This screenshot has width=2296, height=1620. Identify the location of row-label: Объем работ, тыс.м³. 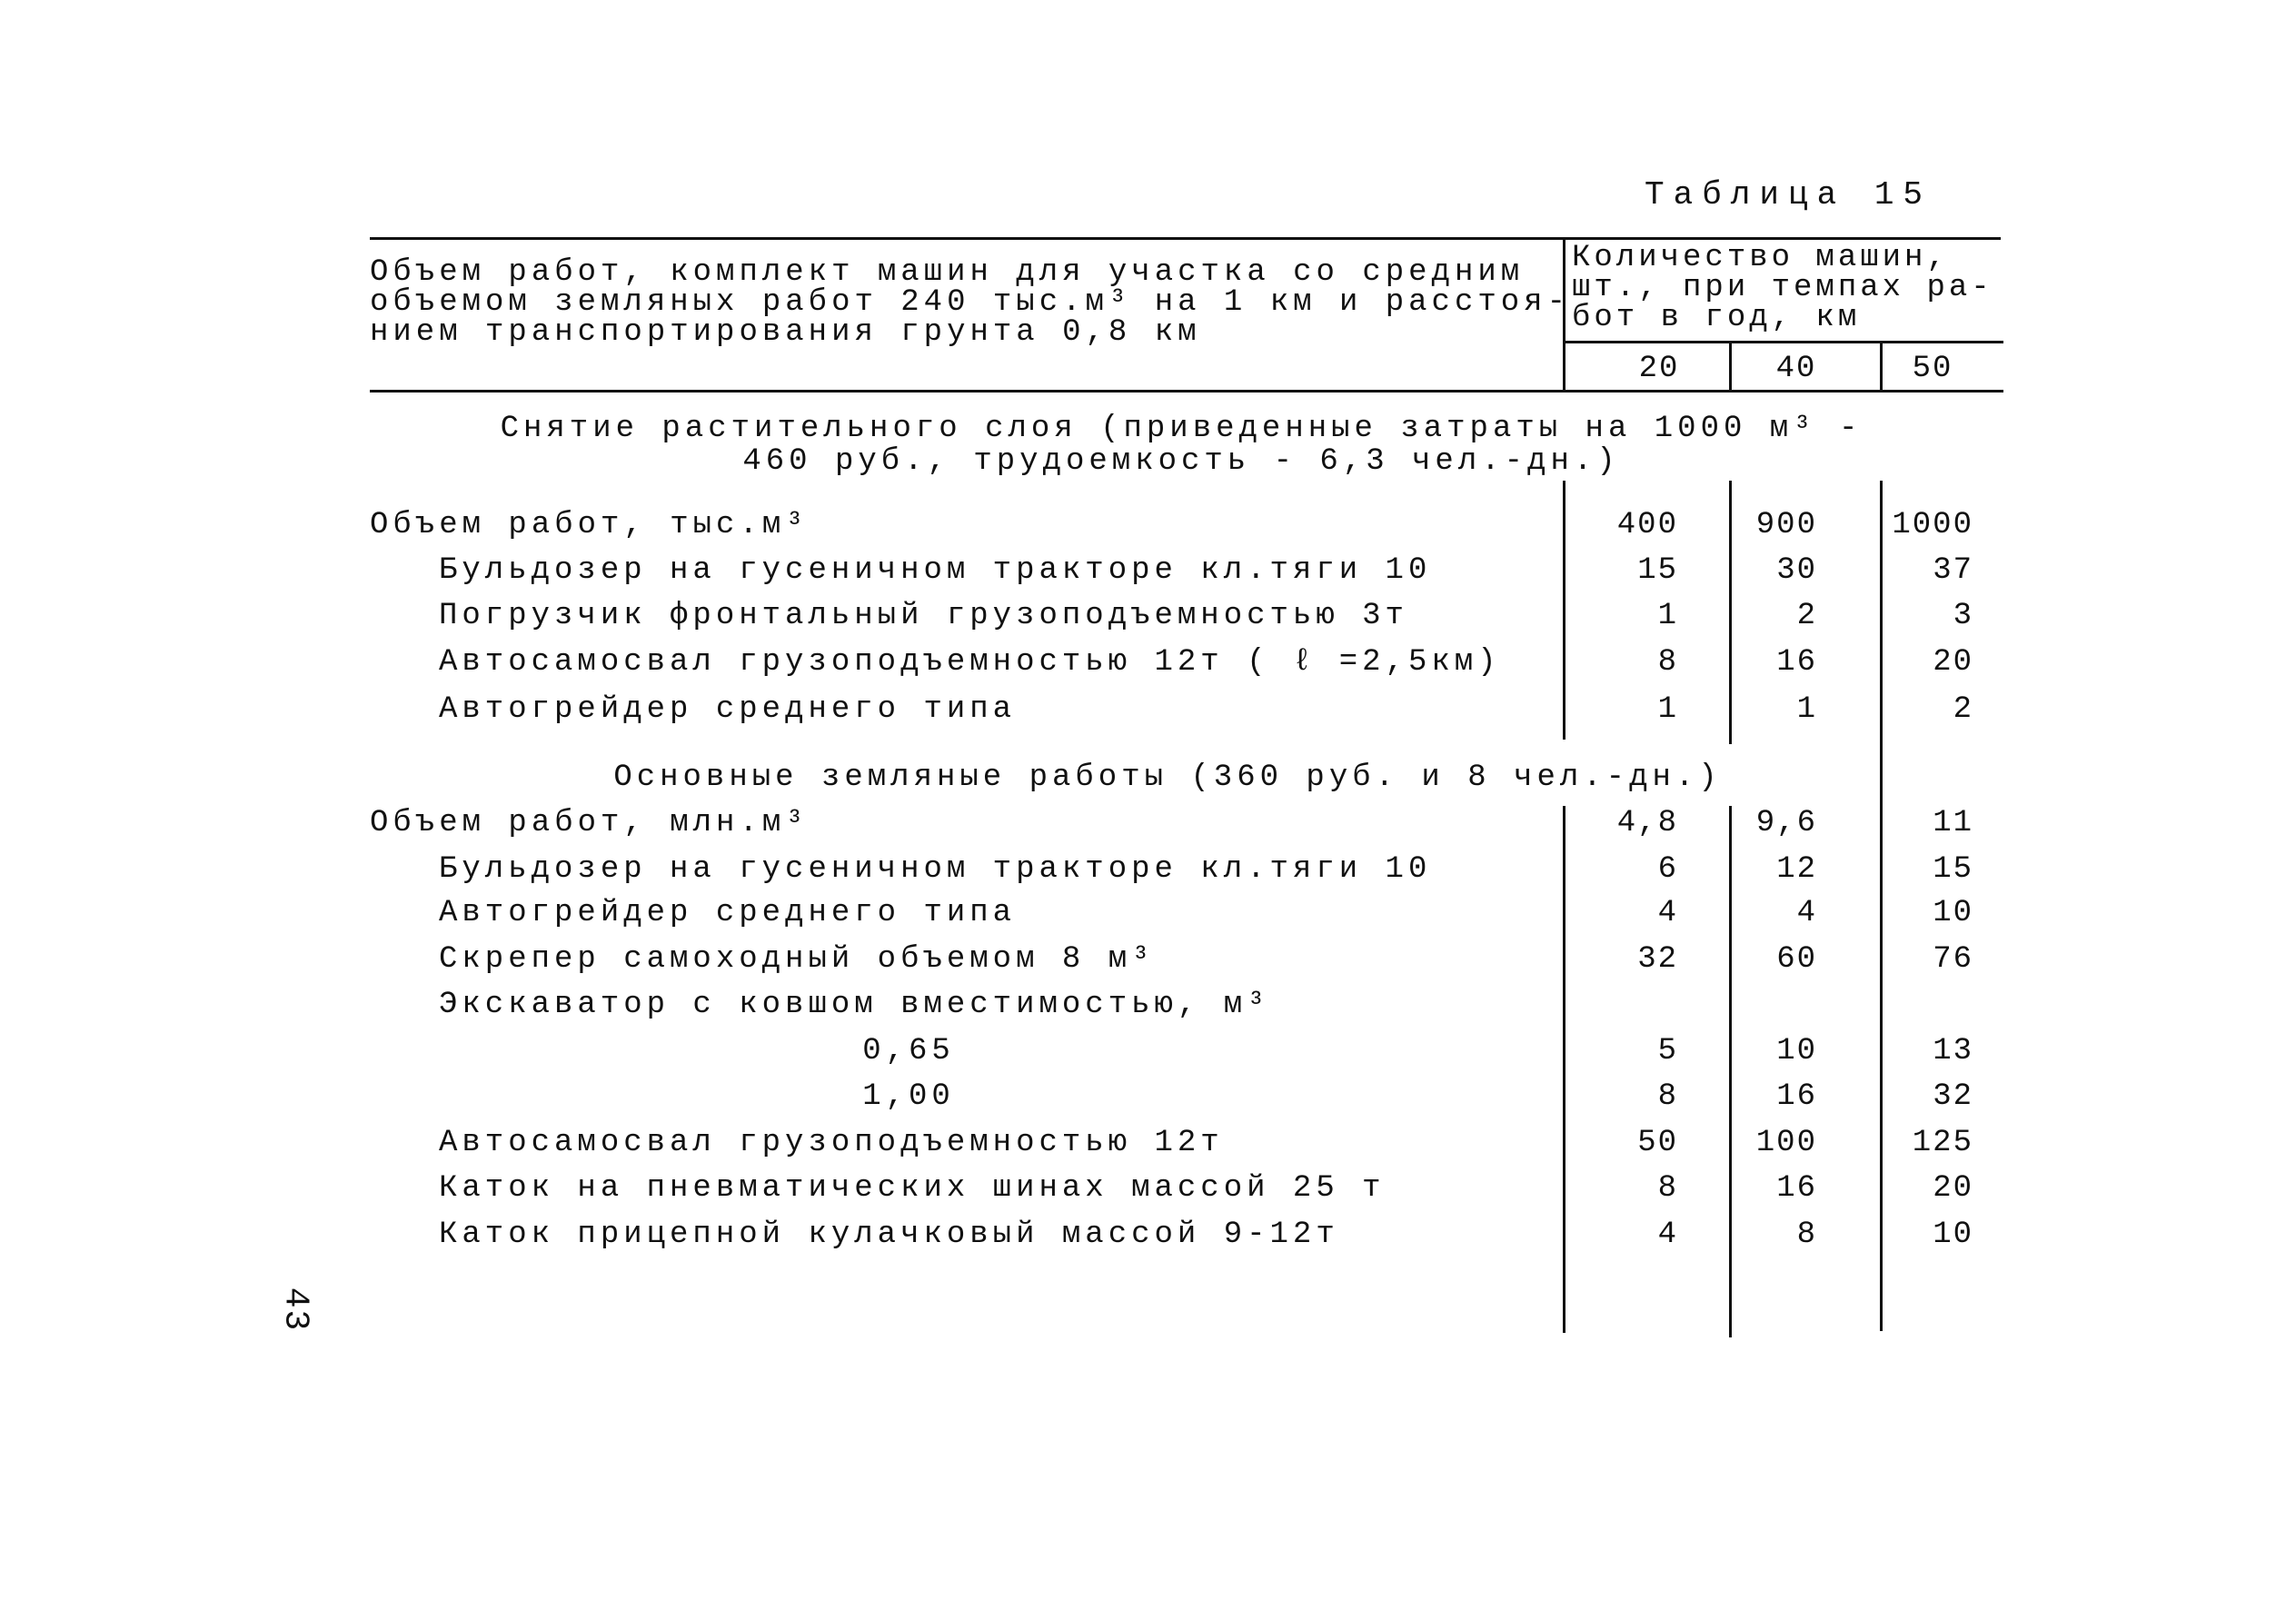
(589, 525).